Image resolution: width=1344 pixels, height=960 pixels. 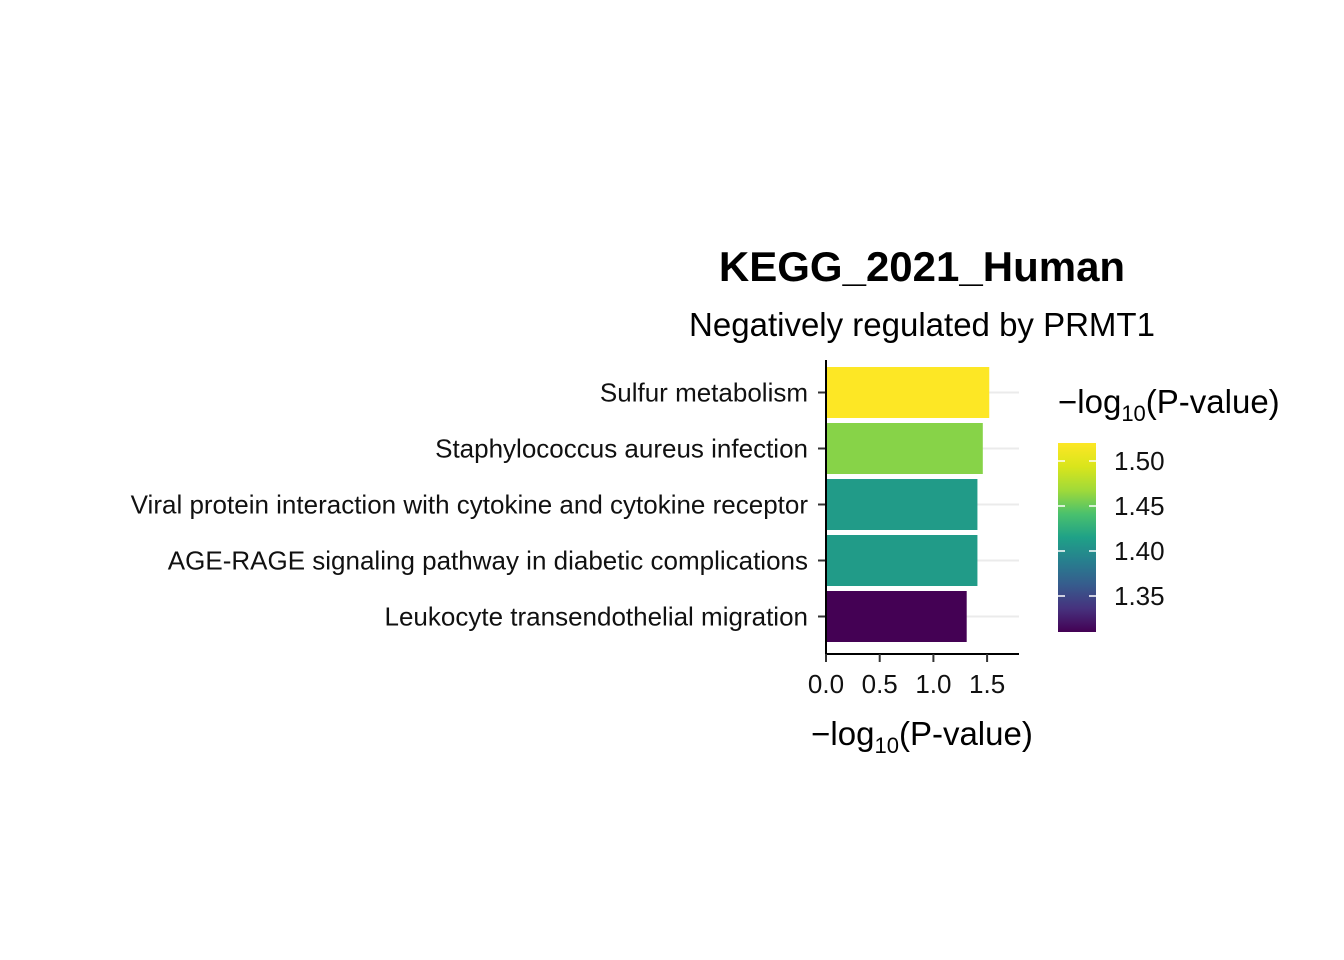 I want to click on legend-tick-label: 1.50, so click(x=1139, y=461).